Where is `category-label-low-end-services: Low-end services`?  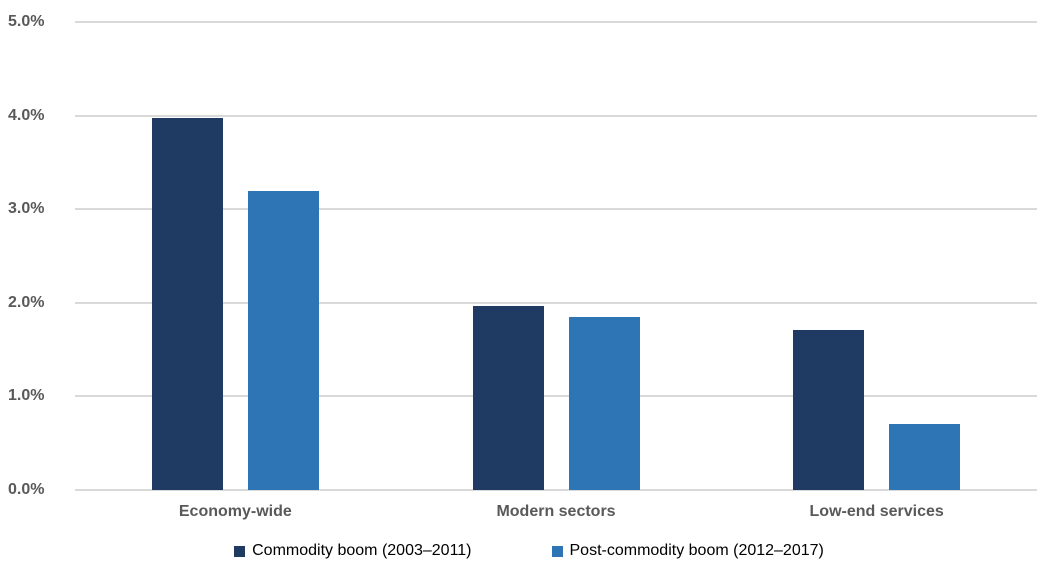 category-label-low-end-services: Low-end services is located at coordinates (876, 511).